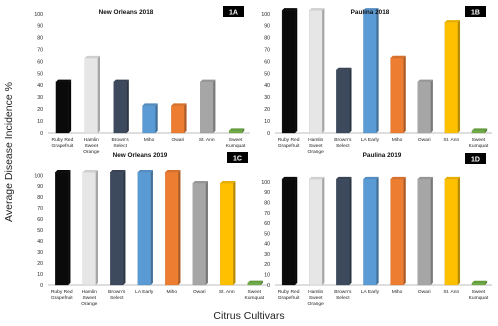 The image size is (498, 326). What do you see at coordinates (41, 134) in the screenshot?
I see `y-tick-label: 0` at bounding box center [41, 134].